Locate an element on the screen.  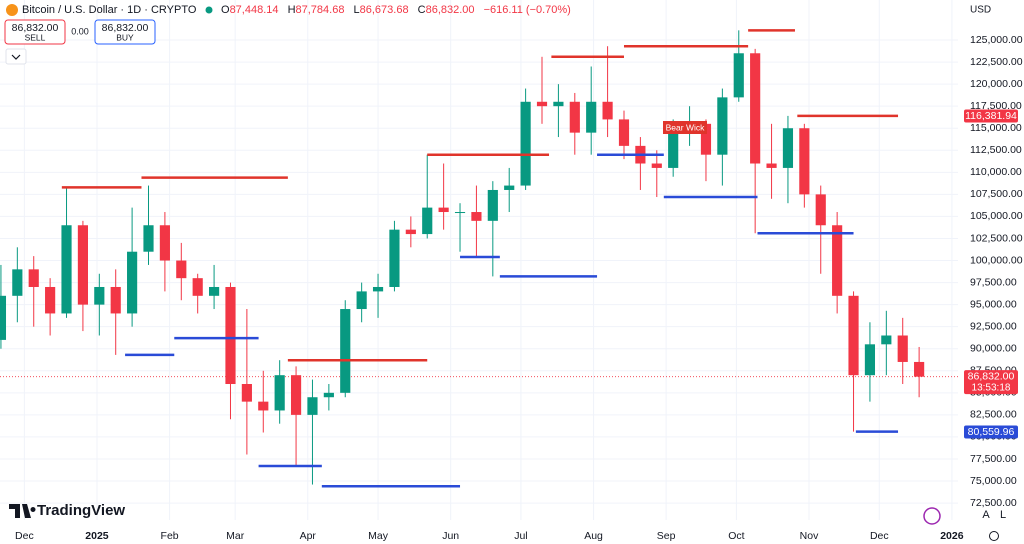
ohlc-key: H is located at coordinates (292, 10).